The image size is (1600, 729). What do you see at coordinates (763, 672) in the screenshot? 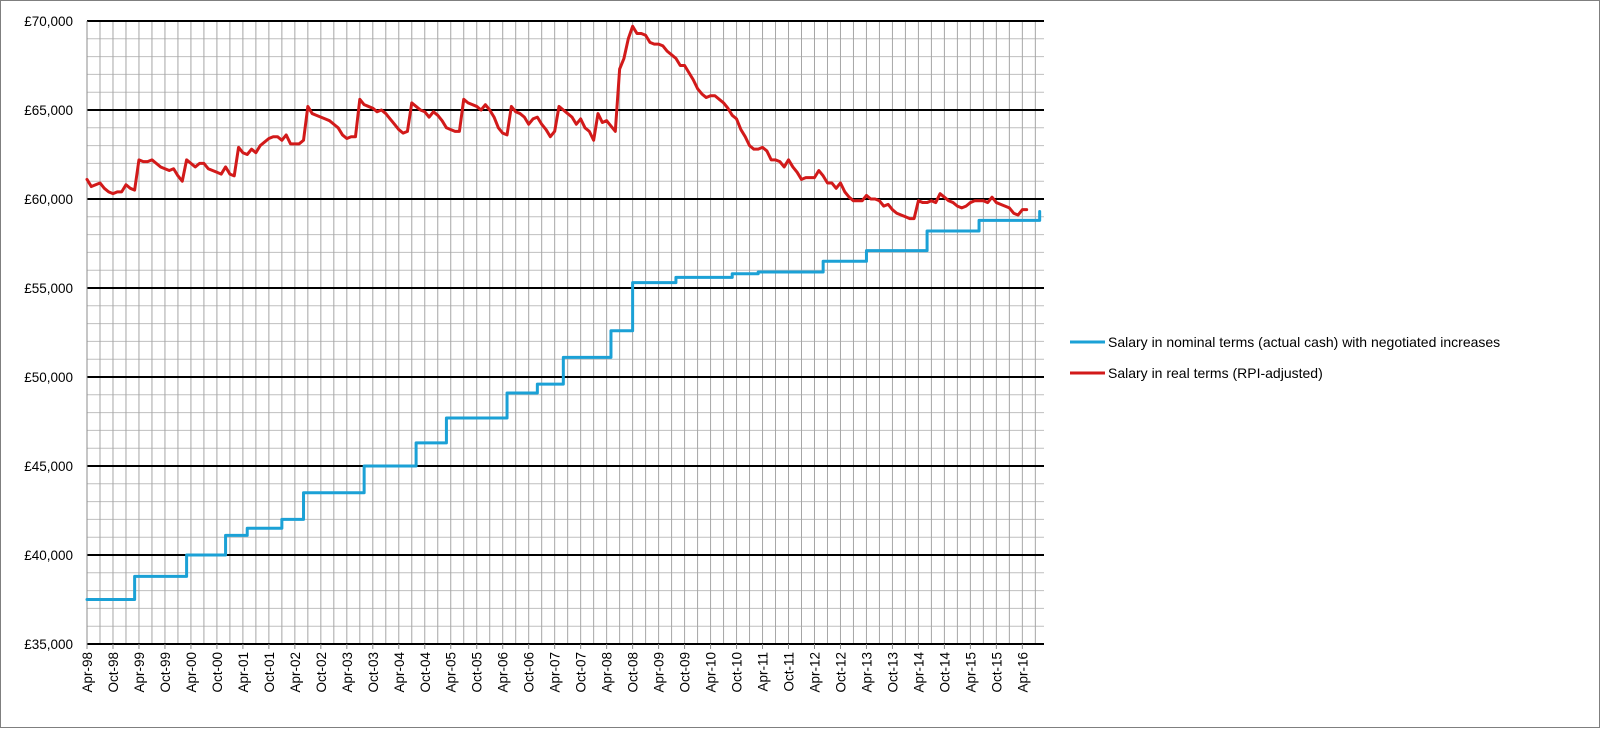
I see `x-tick-label: Apr-11` at bounding box center [763, 672].